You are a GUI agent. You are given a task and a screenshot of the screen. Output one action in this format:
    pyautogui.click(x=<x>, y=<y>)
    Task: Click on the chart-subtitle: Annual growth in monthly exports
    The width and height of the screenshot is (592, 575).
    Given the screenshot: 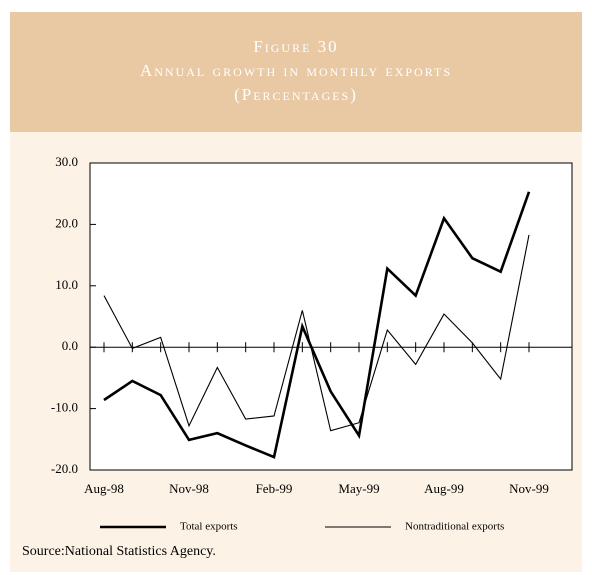 What is the action you would take?
    pyautogui.click(x=296, y=70)
    